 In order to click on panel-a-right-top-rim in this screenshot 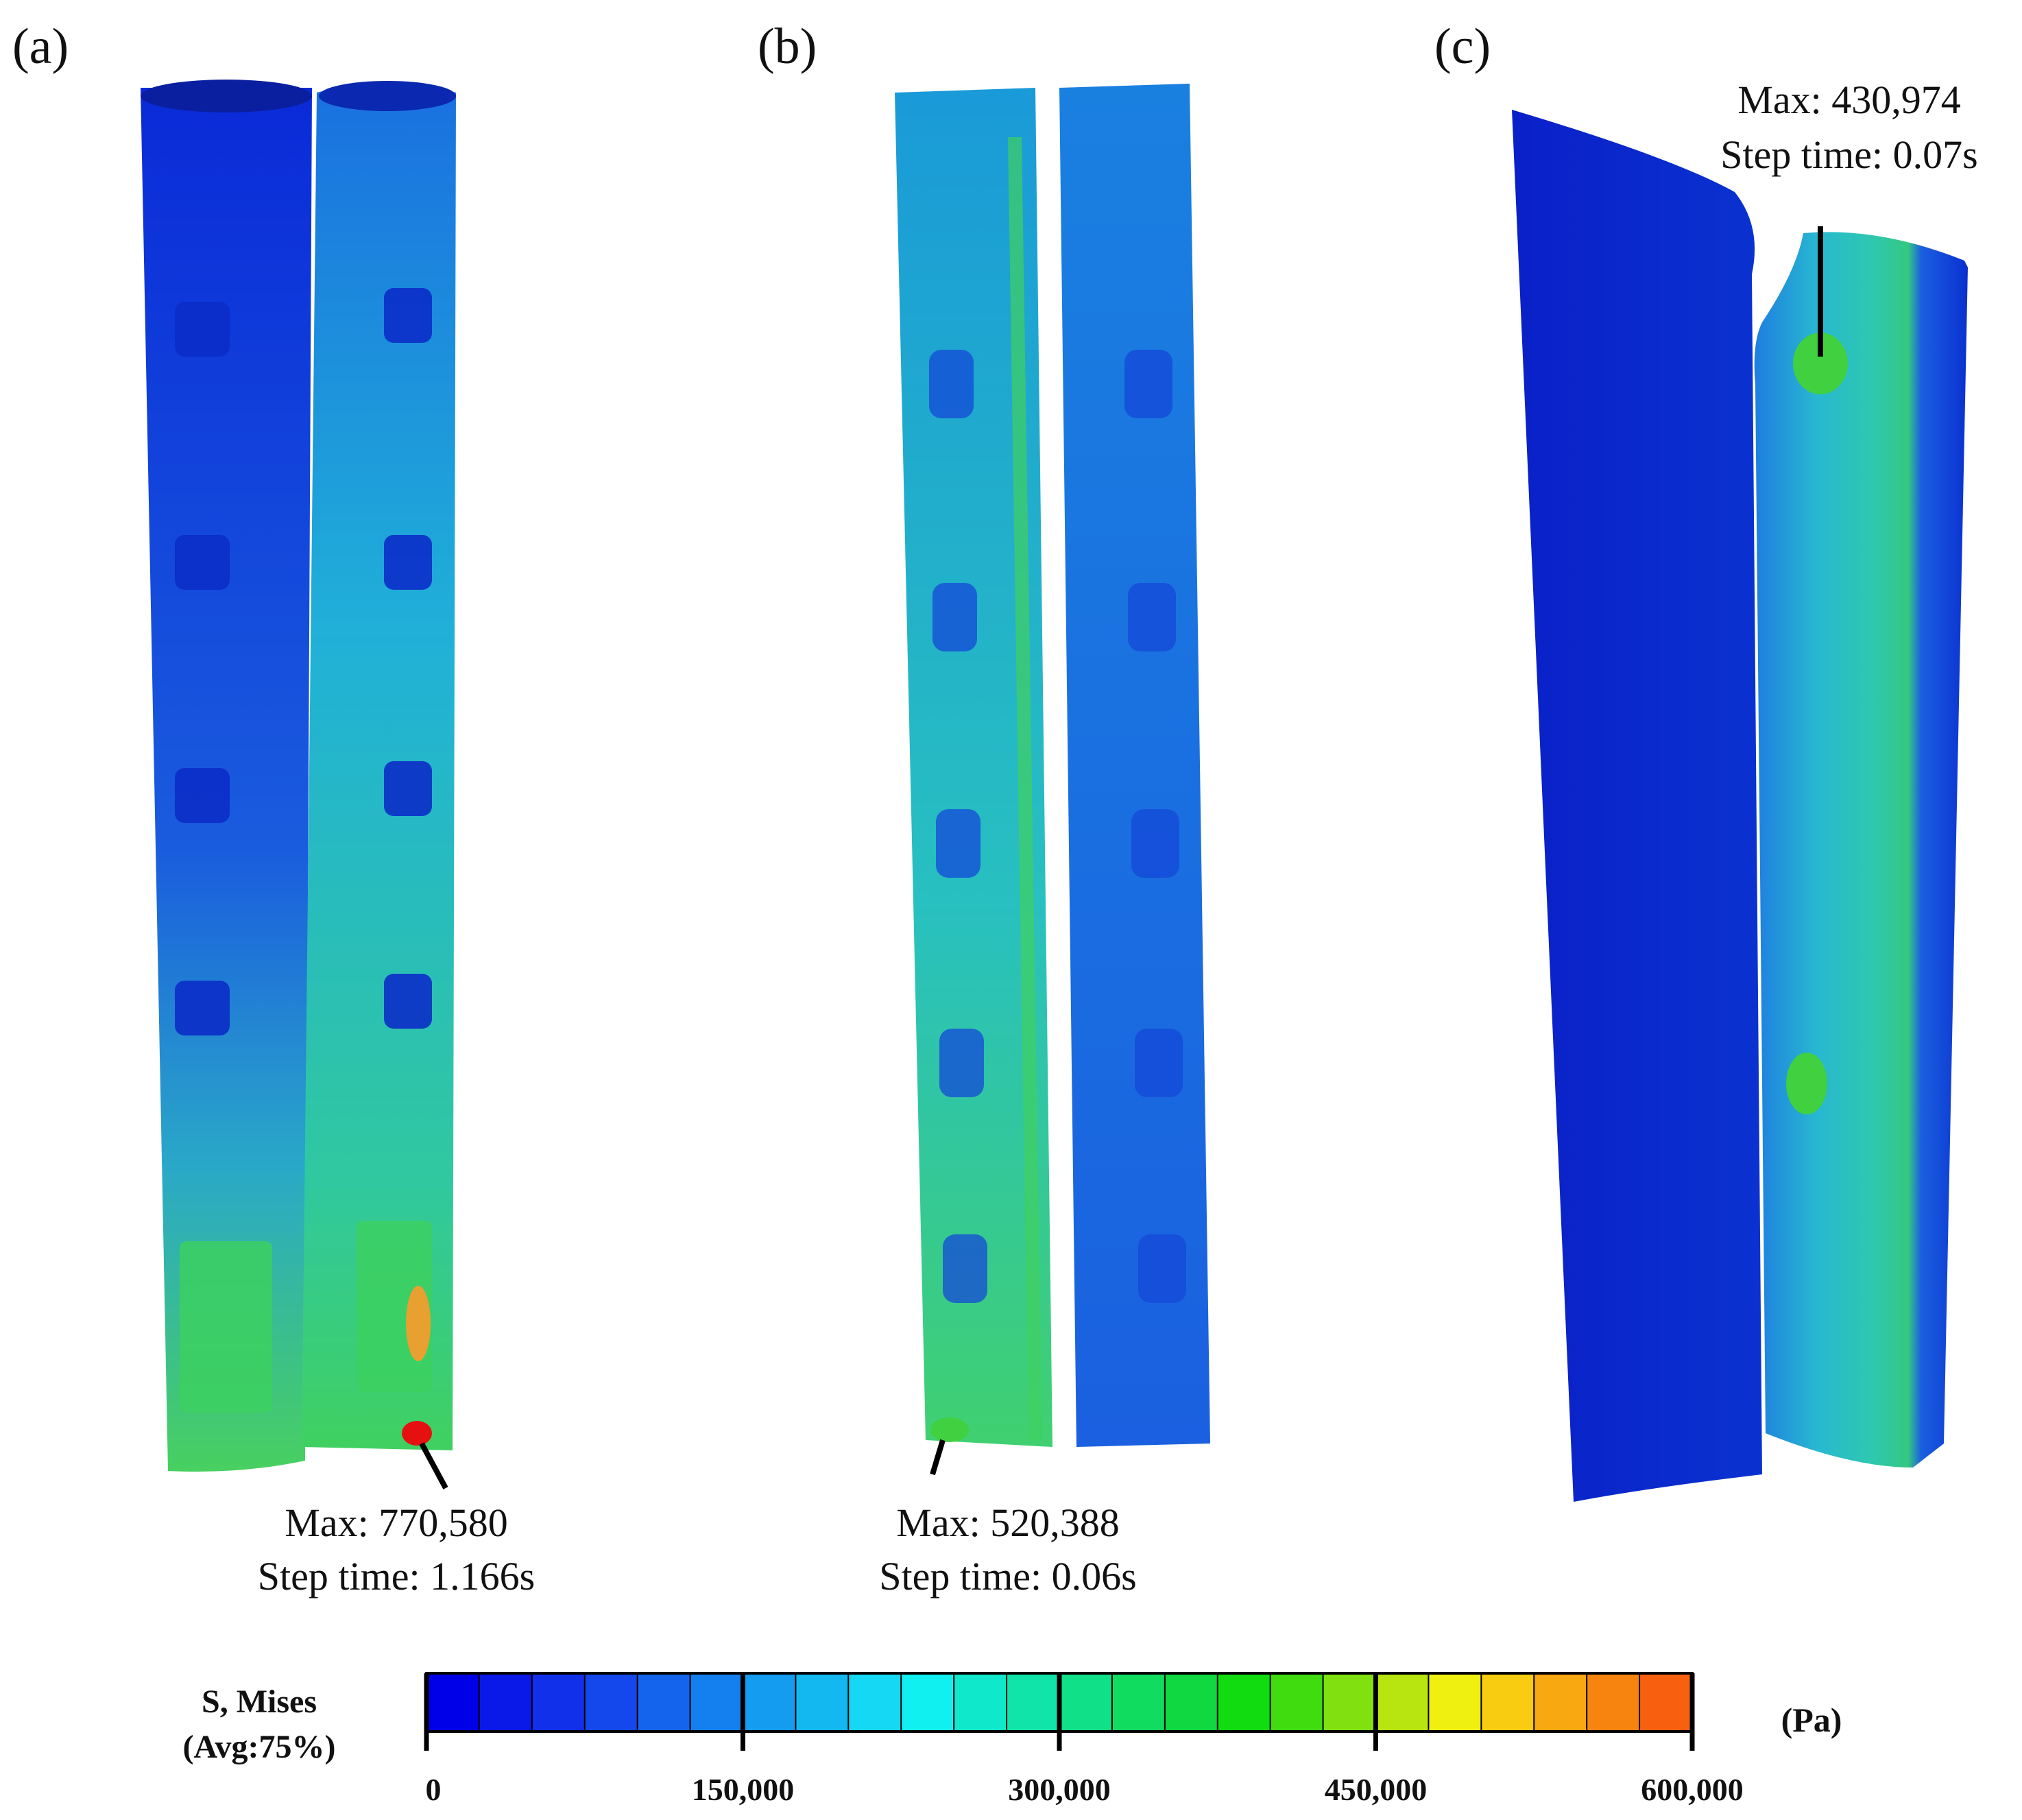, I will do `click(387, 96)`.